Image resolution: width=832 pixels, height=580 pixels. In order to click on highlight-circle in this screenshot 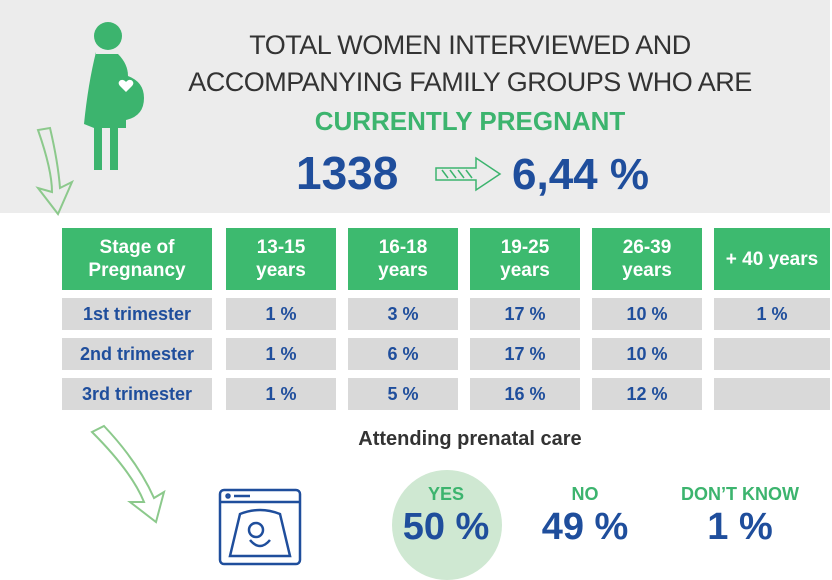, I will do `click(447, 525)`.